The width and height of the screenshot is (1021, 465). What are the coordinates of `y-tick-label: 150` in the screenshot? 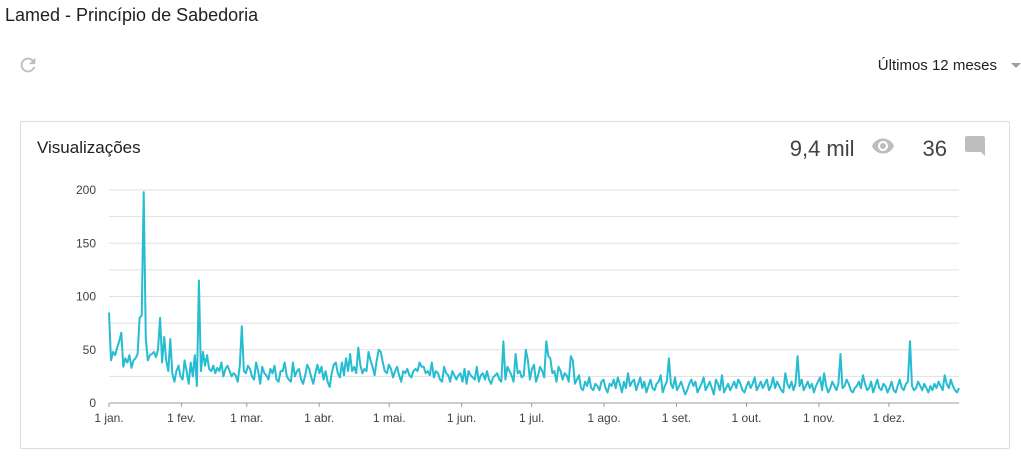 It's located at (86, 243).